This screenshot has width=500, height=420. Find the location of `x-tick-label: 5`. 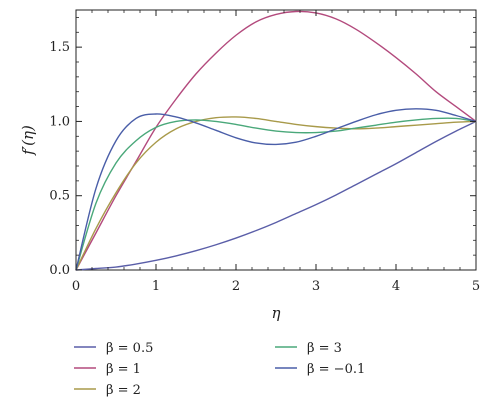

x-tick-label: 5 is located at coordinates (476, 286).